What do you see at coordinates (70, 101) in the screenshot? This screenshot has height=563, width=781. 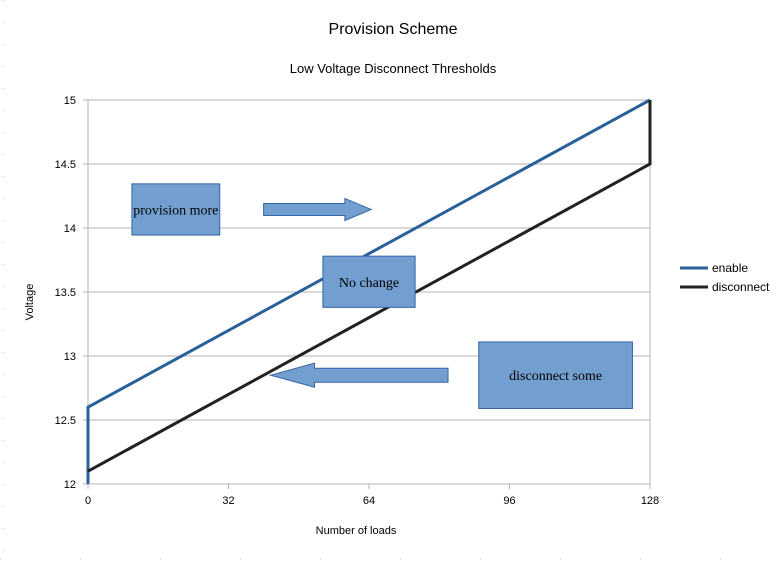 I see `y-tick-label: 15` at bounding box center [70, 101].